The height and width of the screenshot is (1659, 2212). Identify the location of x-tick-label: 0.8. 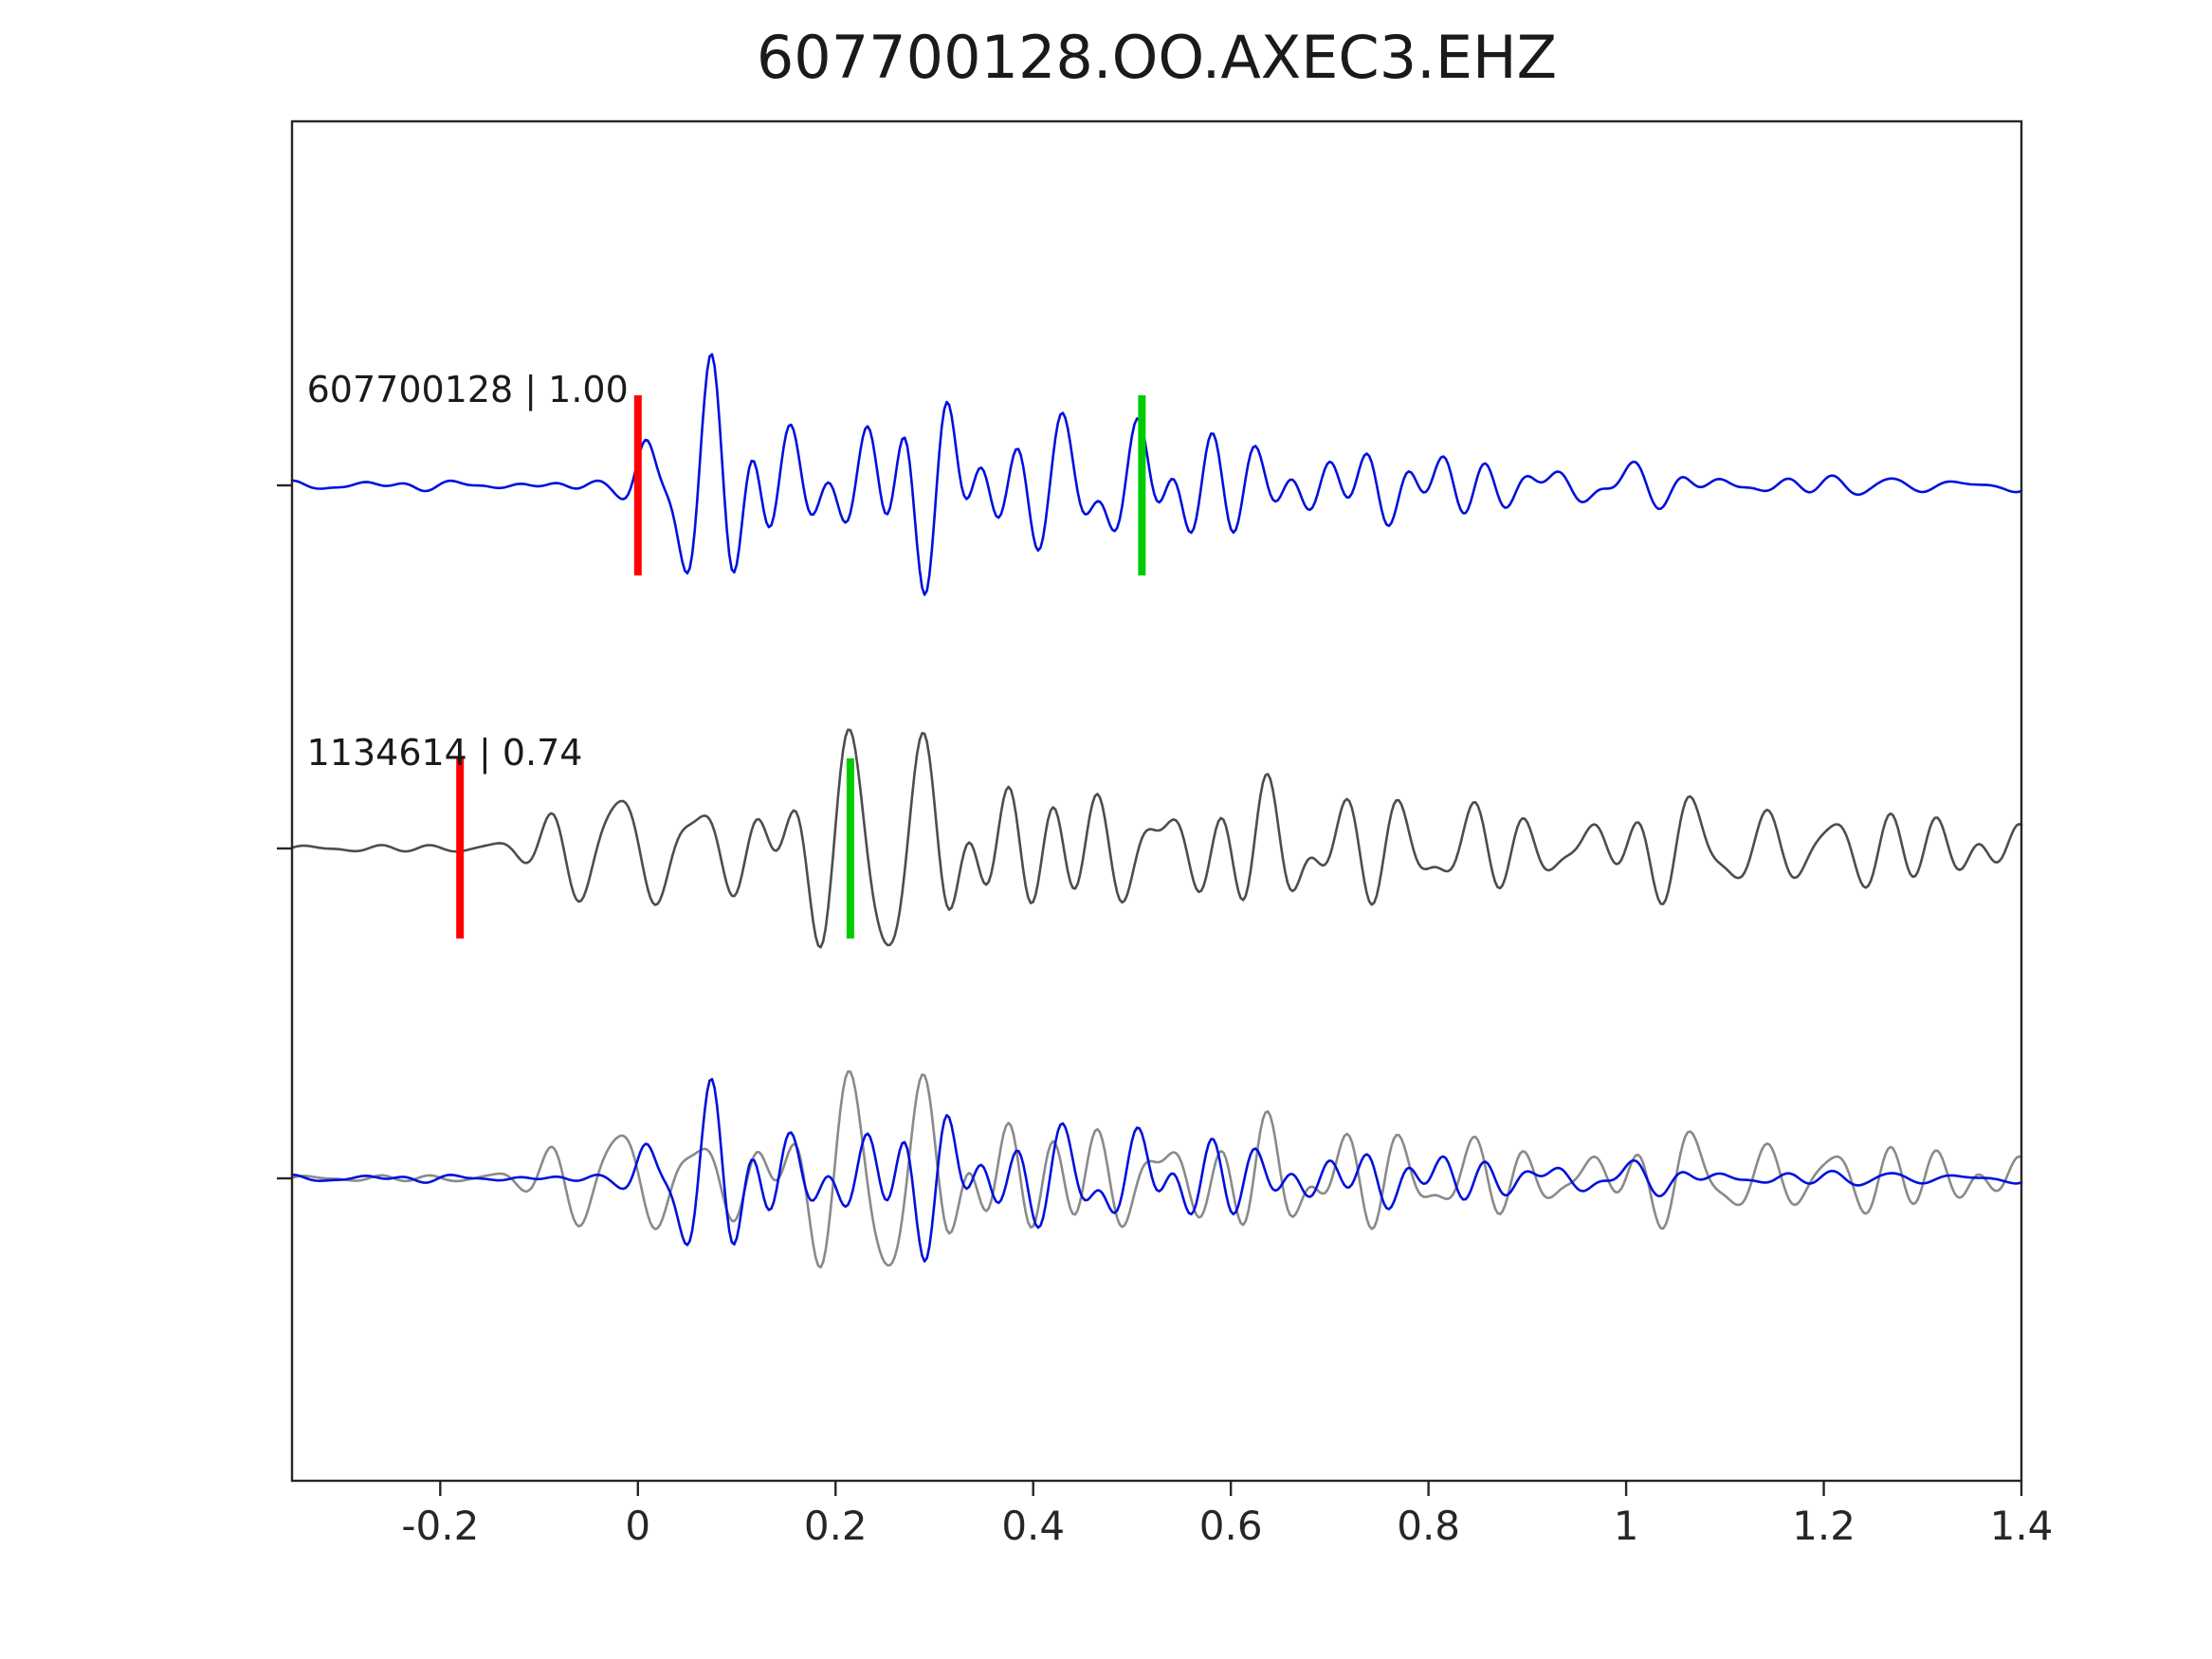
(1428, 1526).